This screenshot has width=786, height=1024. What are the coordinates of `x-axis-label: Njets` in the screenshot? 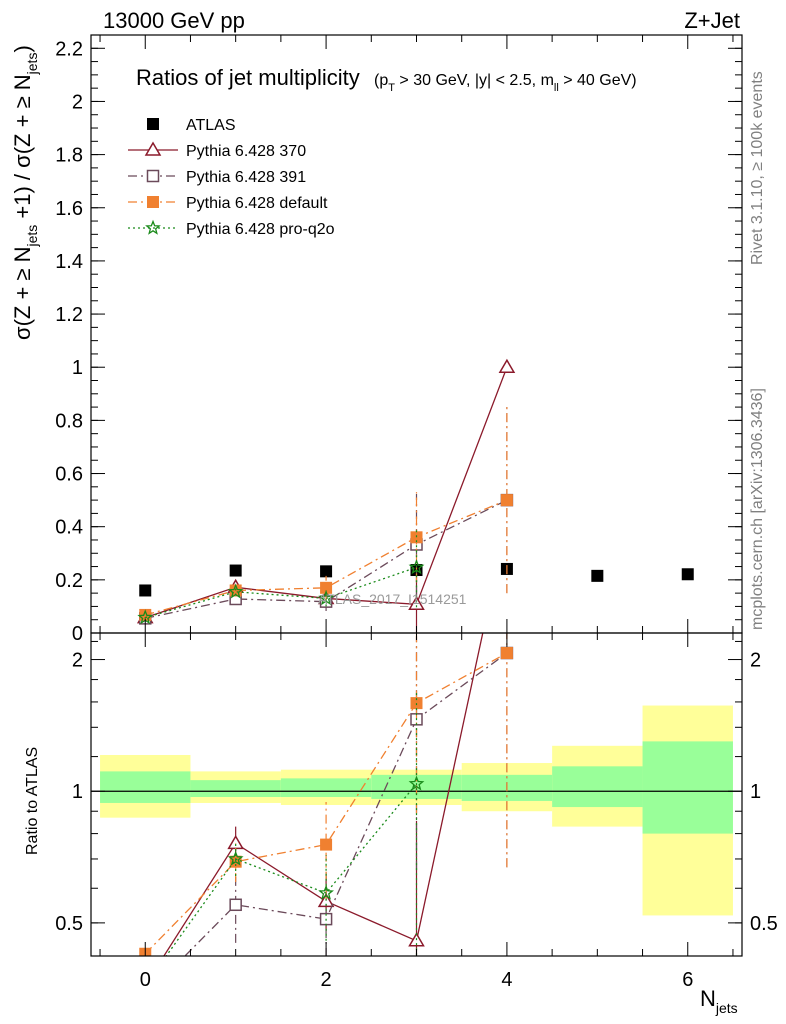 It's located at (719, 1001).